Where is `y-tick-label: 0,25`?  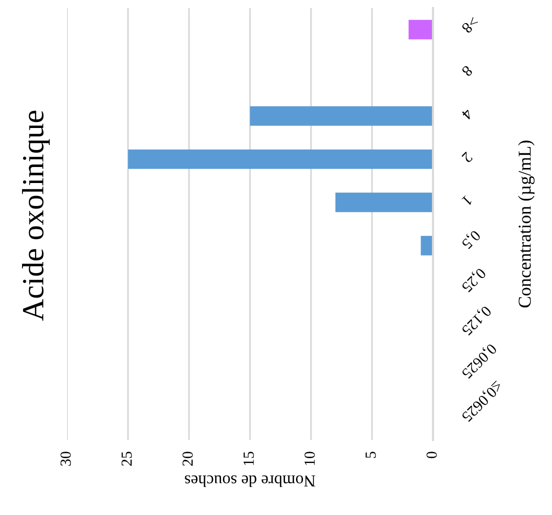 y-tick-label: 0,25 is located at coordinates (473, 279).